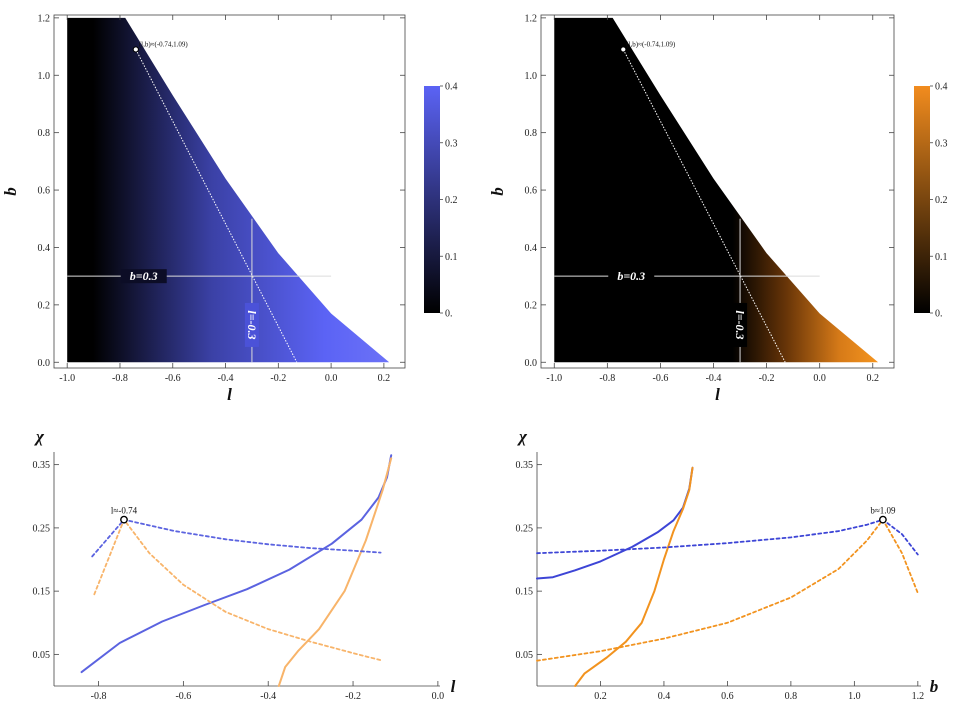 The image size is (959, 707). I want to click on point-label: l≈-0.74, so click(124, 511).